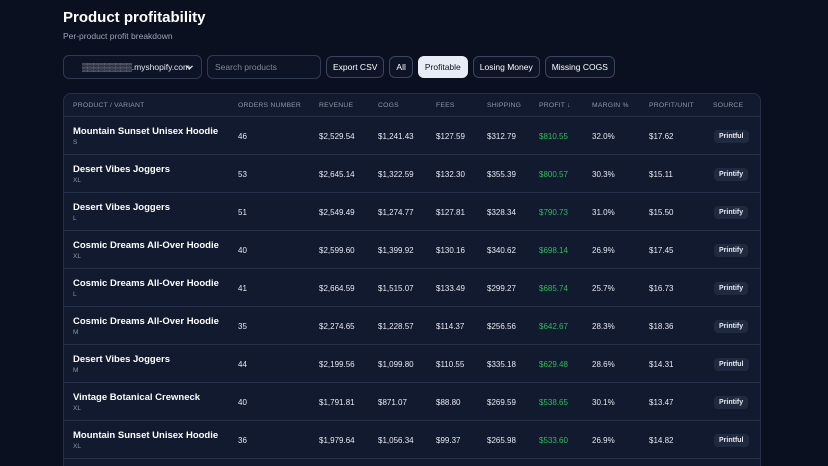  Describe the element at coordinates (396, 364) in the screenshot. I see `cell-cogs: $1,099.80` at that location.